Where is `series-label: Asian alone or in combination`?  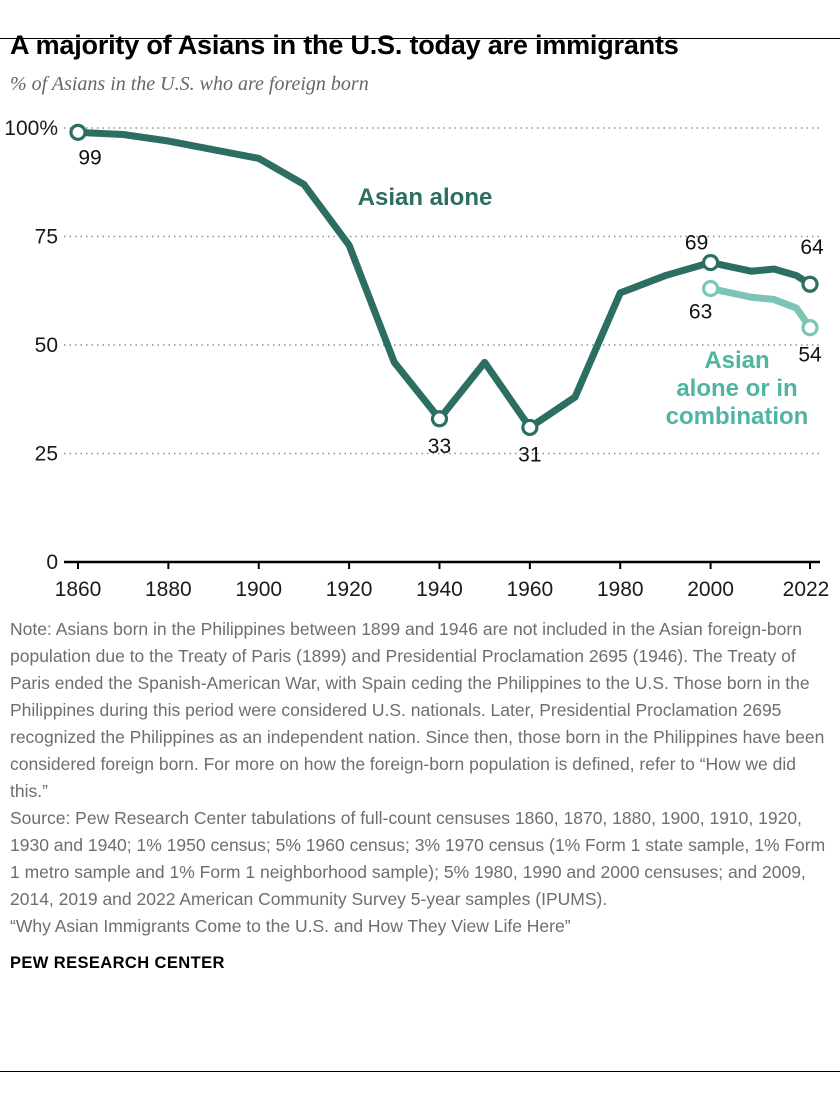
series-label: Asian alone or in combination is located at coordinates (737, 388).